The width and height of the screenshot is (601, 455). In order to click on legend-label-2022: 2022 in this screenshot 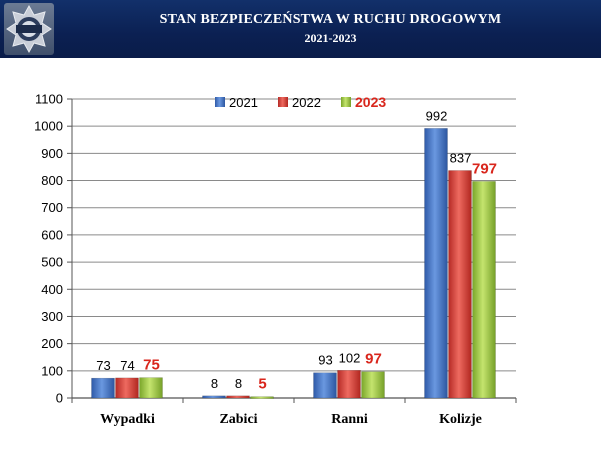, I will do `click(306, 102)`.